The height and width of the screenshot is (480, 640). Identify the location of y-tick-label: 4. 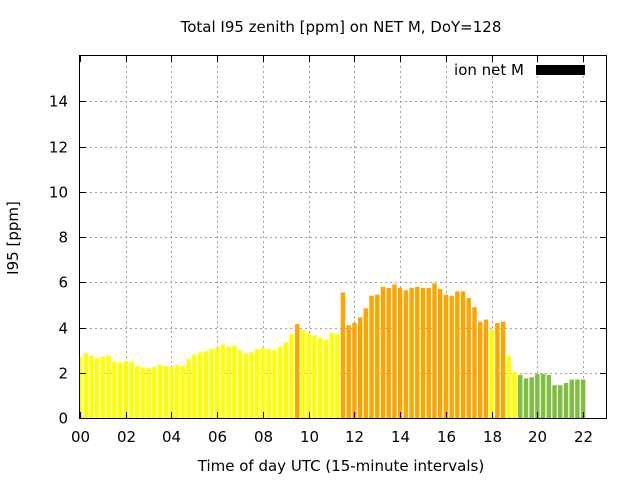
(63, 329).